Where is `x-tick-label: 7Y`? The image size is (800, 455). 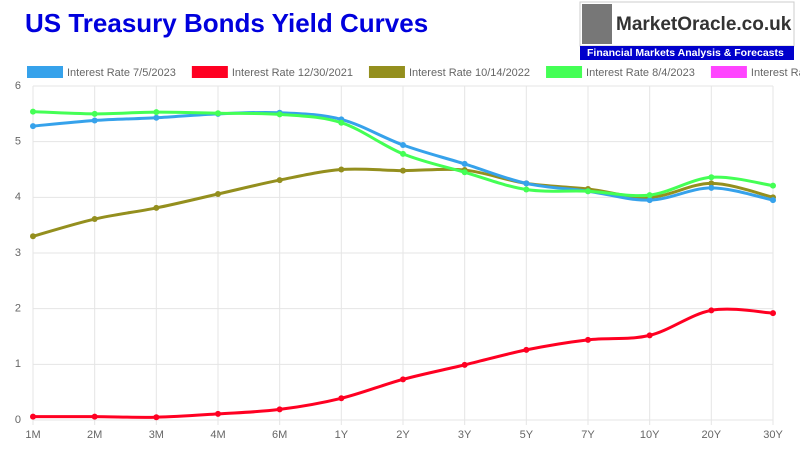
x-tick-label: 7Y is located at coordinates (588, 435).